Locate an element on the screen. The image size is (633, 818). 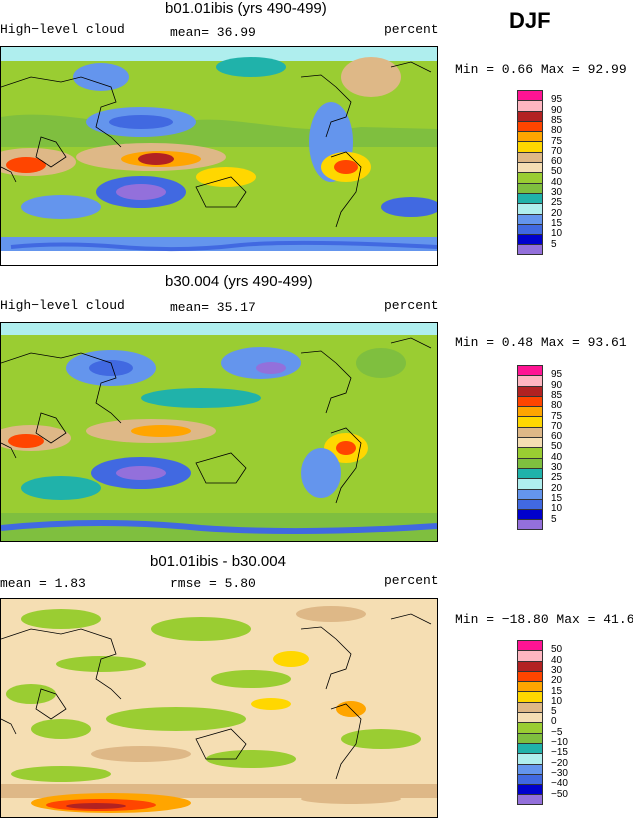
panel-2-colorbar-label: 25 is located at coordinates (557, 478).